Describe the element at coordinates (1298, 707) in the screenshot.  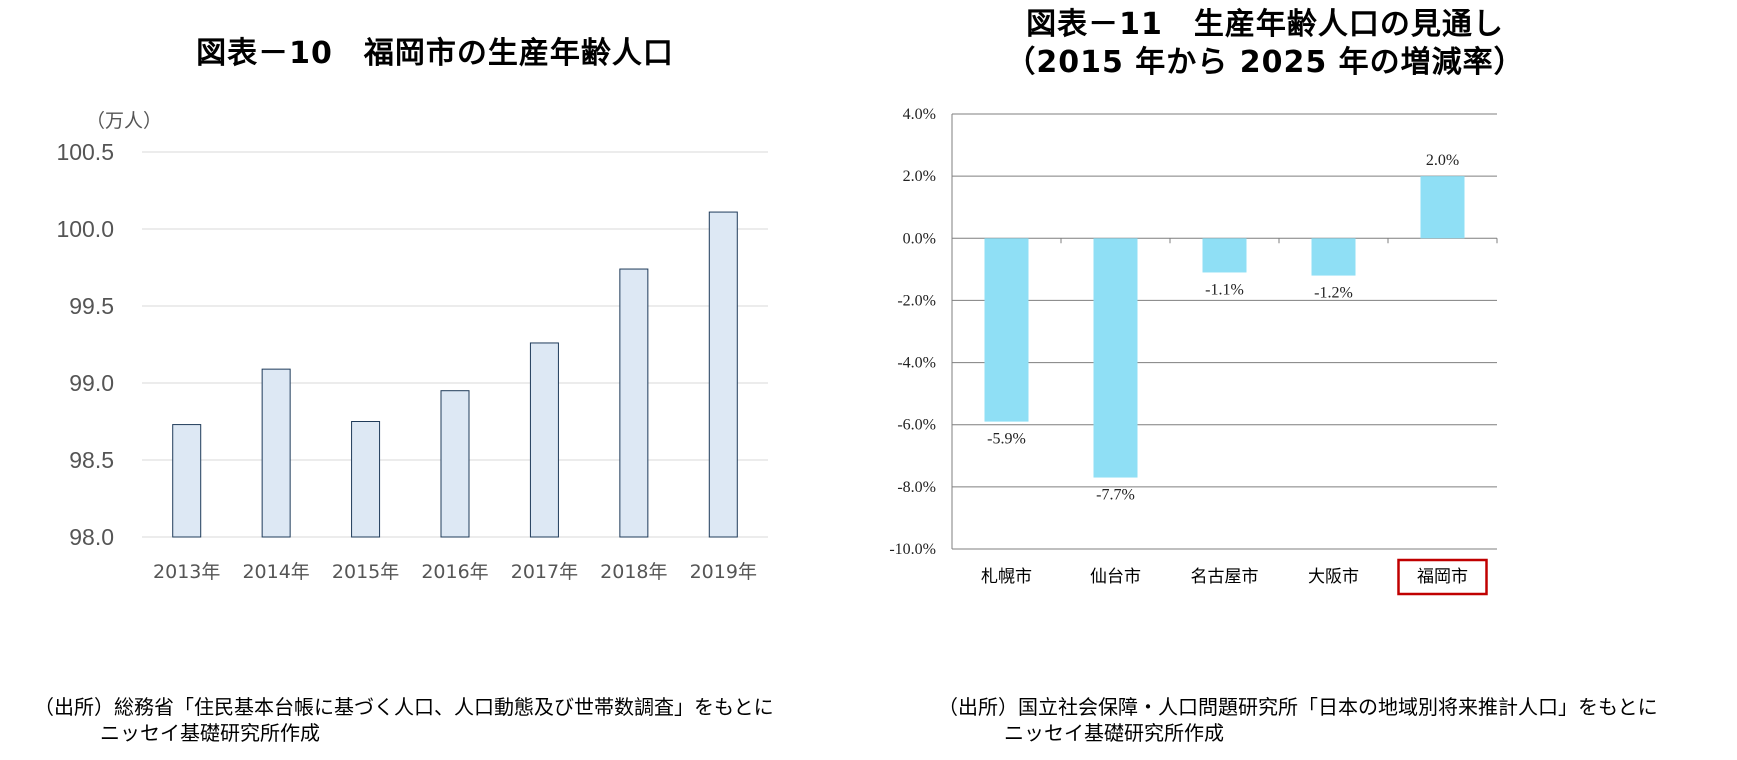
I see `source-line-1: （出所）国立社会保障・人口問題研究所「日本の地域別将来推計人口」をもとに` at that location.